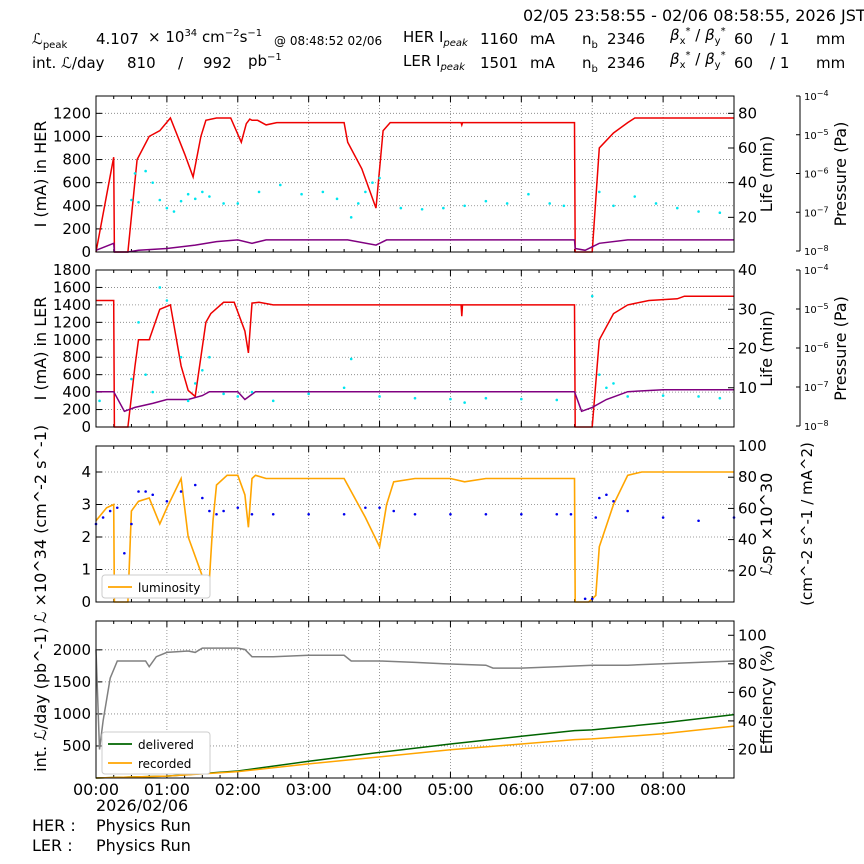 This screenshot has height=864, width=864. What do you see at coordinates (40, 524) in the screenshot?
I see `y-axis-label: ℒ ×10^34 (cm^-2 s^-1)` at bounding box center [40, 524].